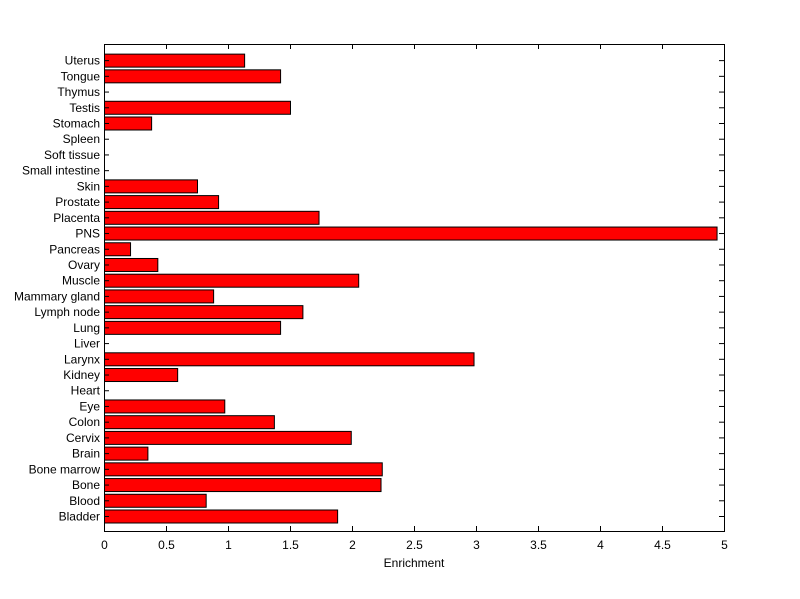 This screenshot has height=599, width=800. Describe the element at coordinates (476, 545) in the screenshot. I see `x-tick-label: 3` at that location.